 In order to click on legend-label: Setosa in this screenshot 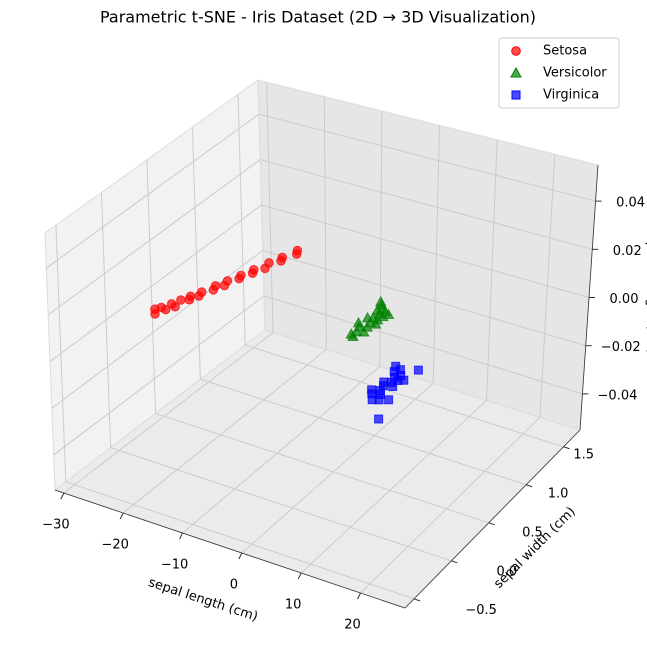, I will do `click(565, 51)`.